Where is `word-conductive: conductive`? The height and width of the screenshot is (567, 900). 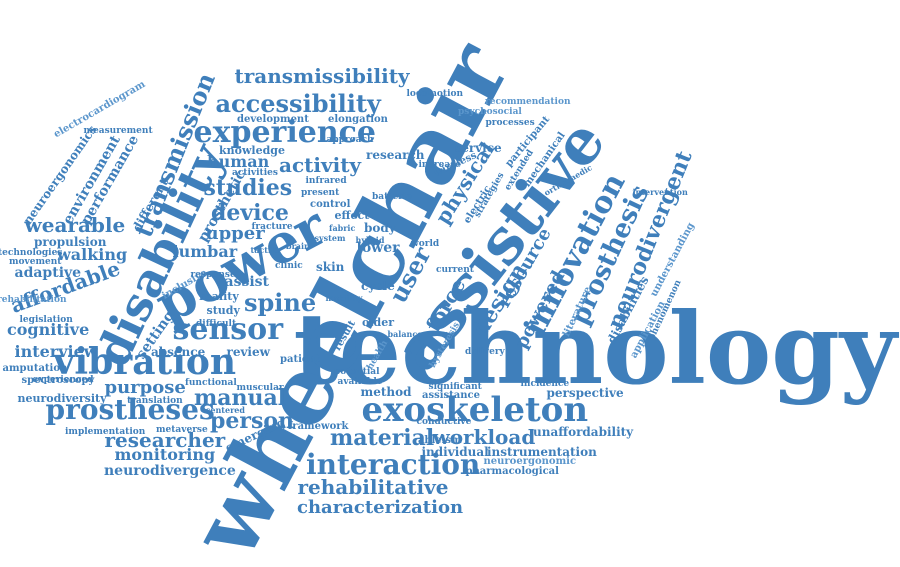 word-conductive: conductive is located at coordinates (444, 421).